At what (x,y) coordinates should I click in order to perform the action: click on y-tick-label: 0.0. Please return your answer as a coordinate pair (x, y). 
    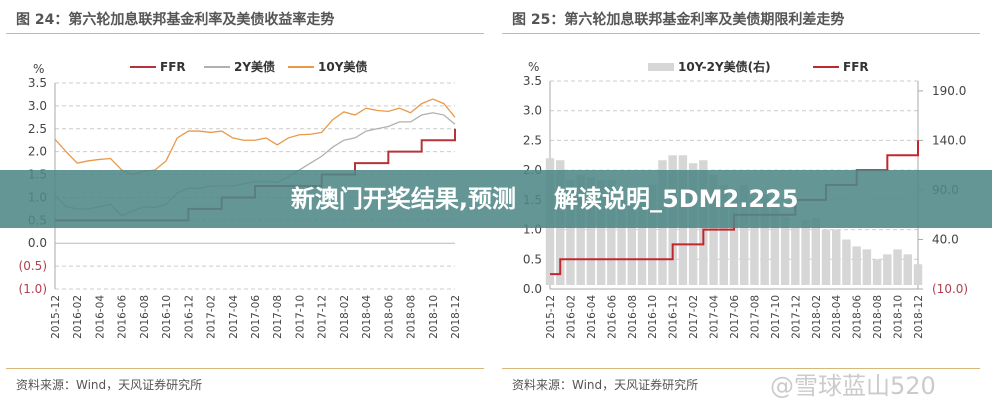
    Looking at the image, I should click on (37, 243).